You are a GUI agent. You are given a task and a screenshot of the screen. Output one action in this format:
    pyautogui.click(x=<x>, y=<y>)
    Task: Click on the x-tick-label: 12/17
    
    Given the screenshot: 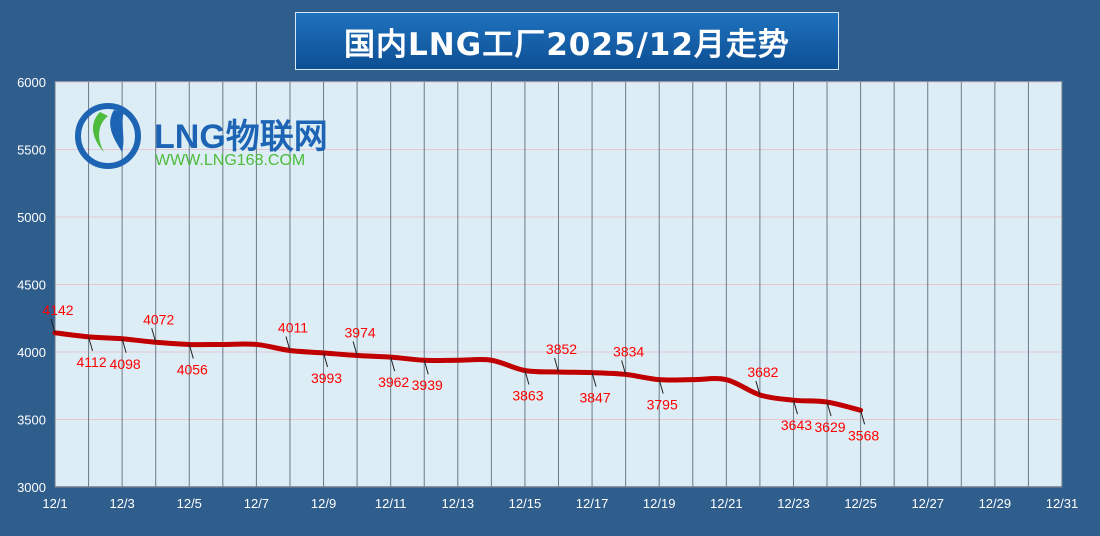 What is the action you would take?
    pyautogui.click(x=592, y=503)
    